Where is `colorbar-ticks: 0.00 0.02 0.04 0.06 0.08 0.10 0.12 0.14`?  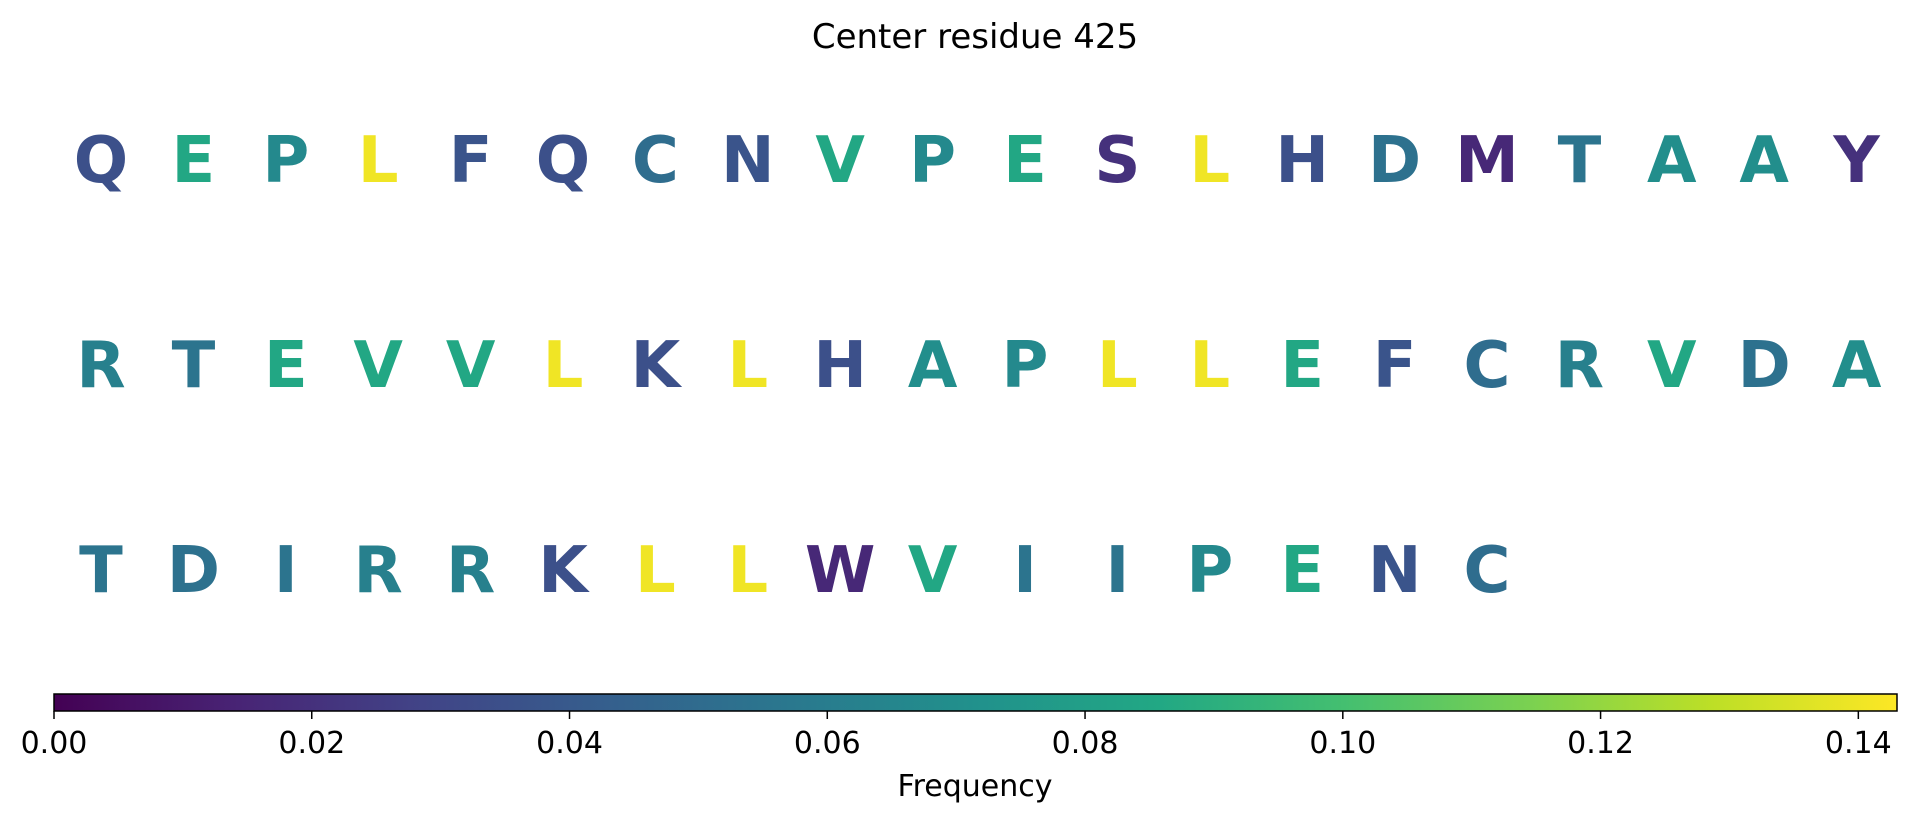
colorbar-ticks: 0.00 0.02 0.04 0.06 0.08 0.10 0.12 0.14 is located at coordinates (956, 736).